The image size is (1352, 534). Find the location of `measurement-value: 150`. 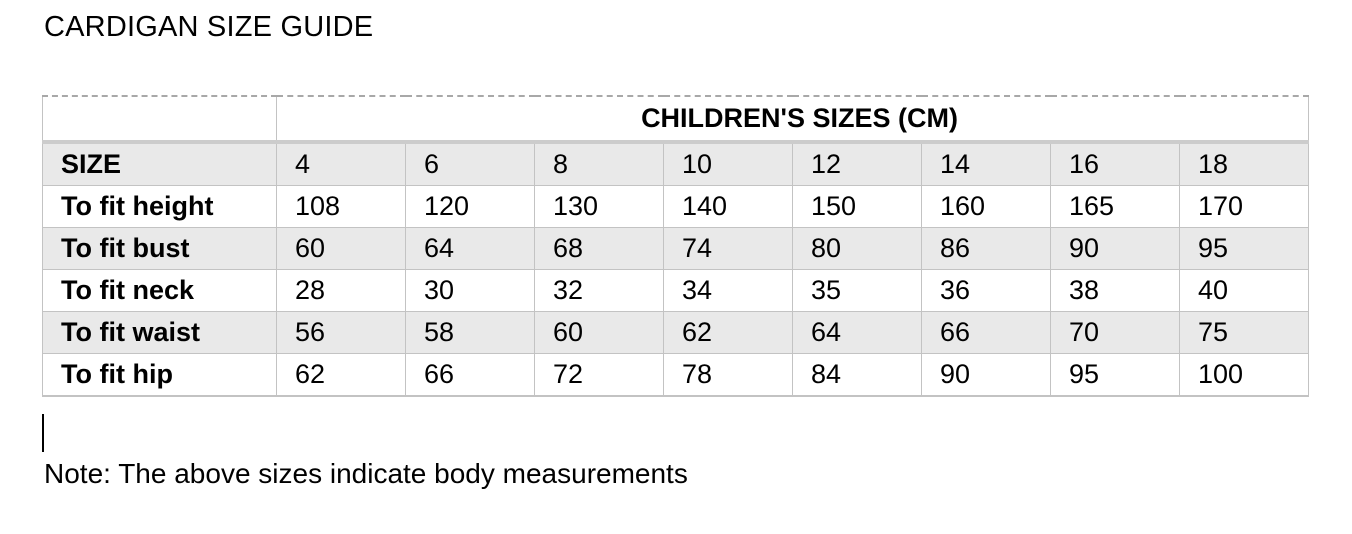

measurement-value: 150 is located at coordinates (857, 206).